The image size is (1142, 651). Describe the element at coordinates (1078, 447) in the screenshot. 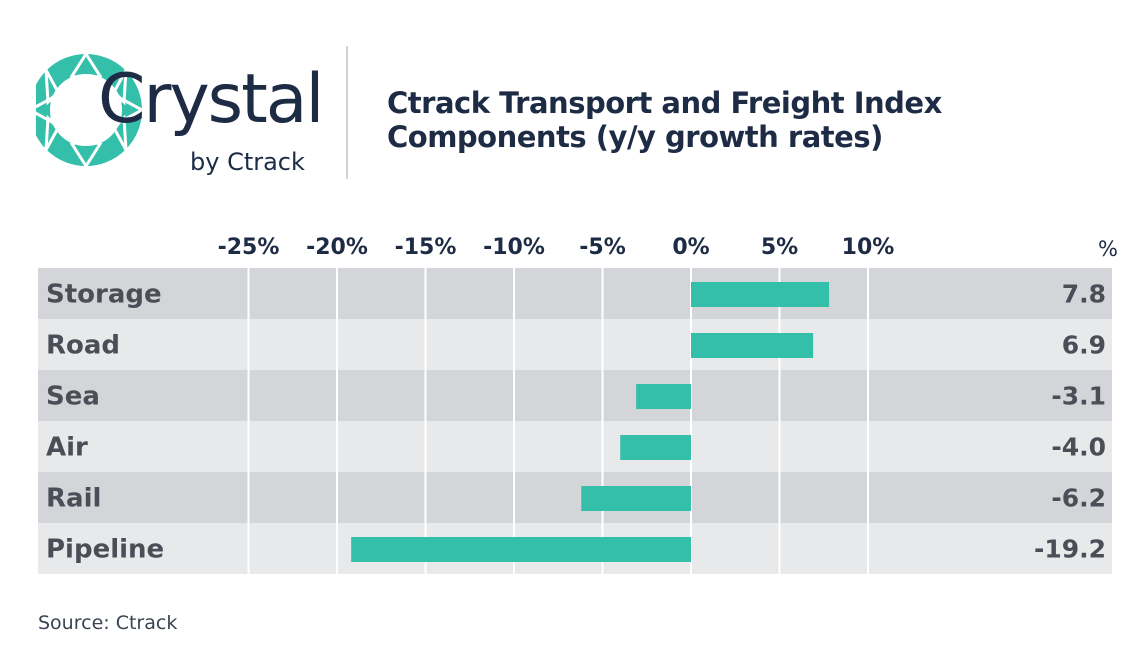

I see `value-label: -4.0` at that location.